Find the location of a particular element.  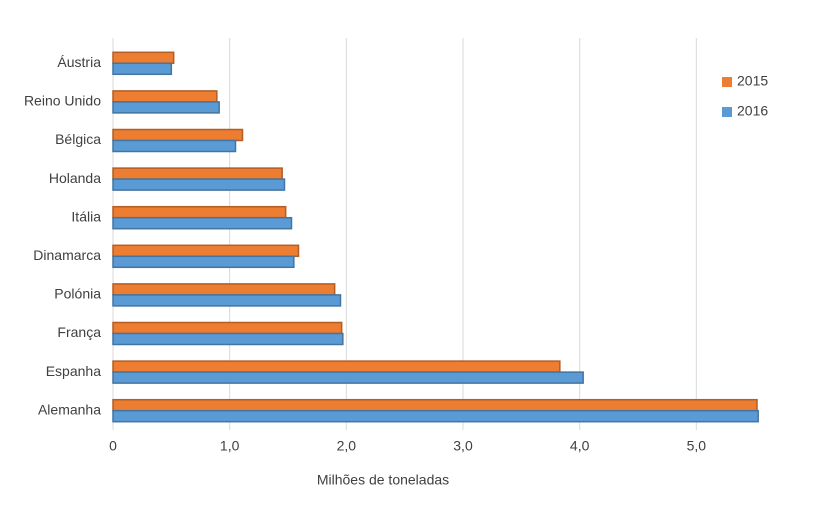

y-tick-label: Reino Unido is located at coordinates (62, 101).